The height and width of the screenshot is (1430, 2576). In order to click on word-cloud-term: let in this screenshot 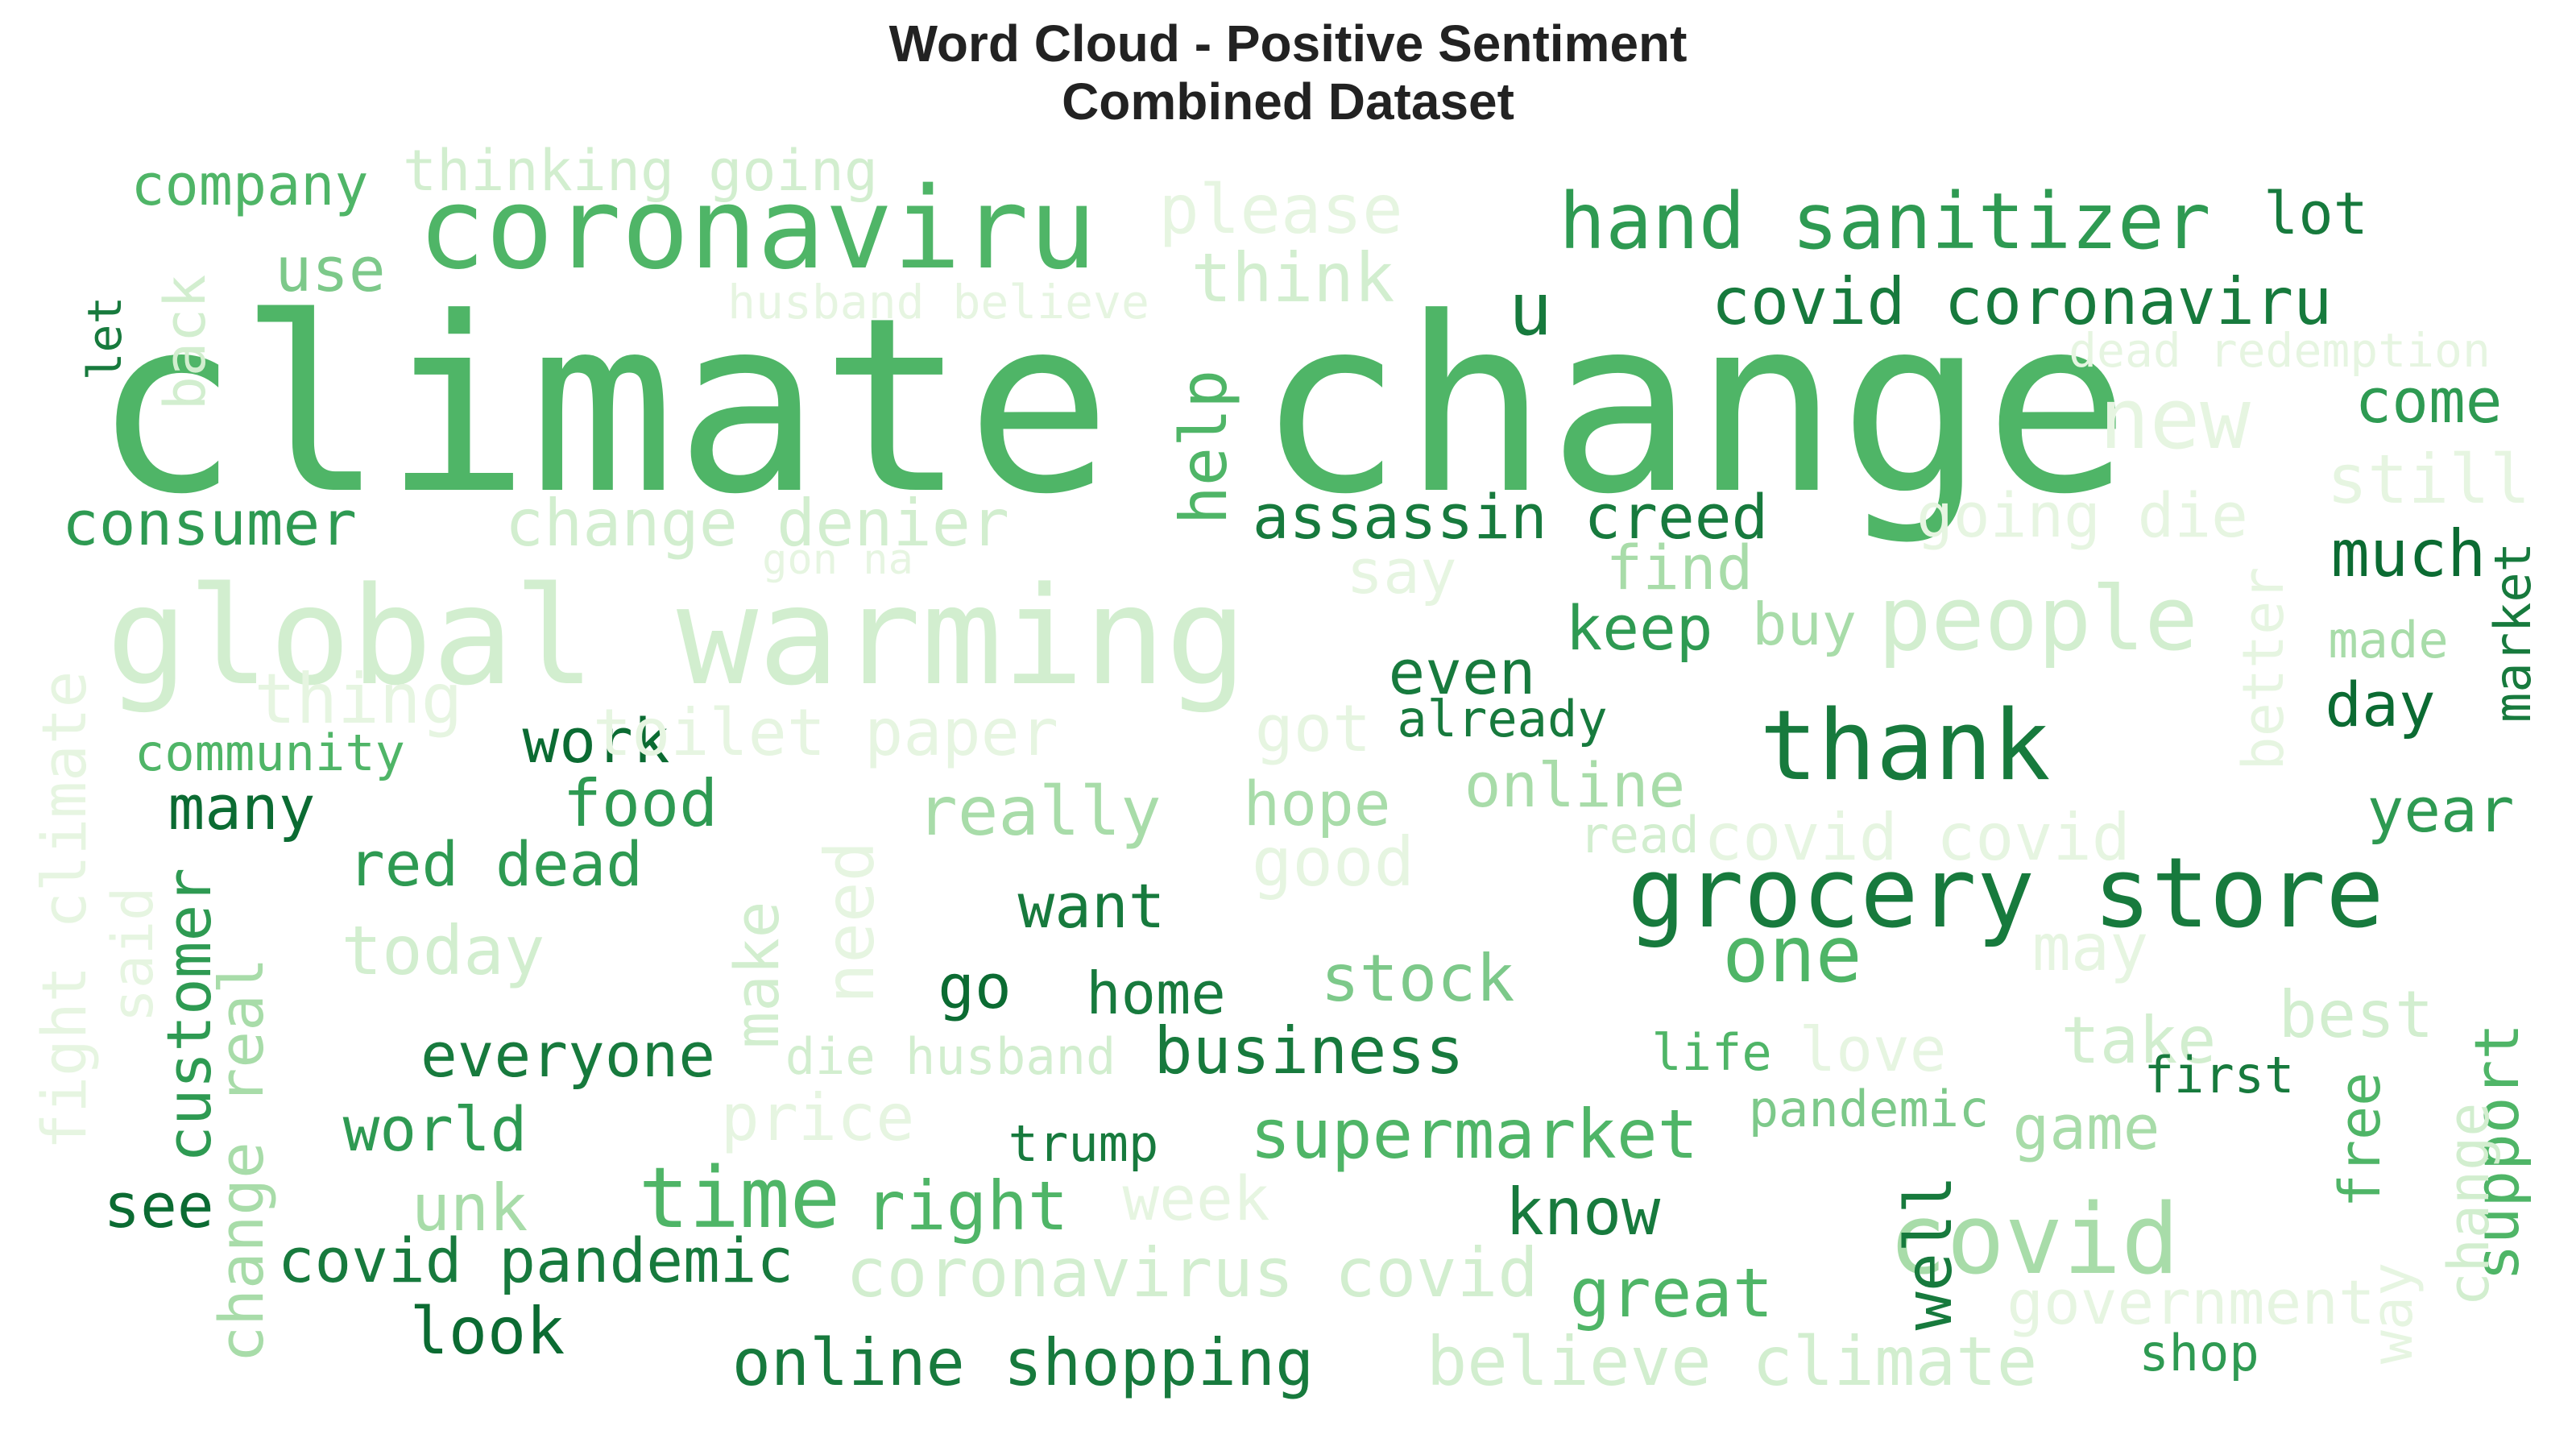, I will do `click(104, 338)`.